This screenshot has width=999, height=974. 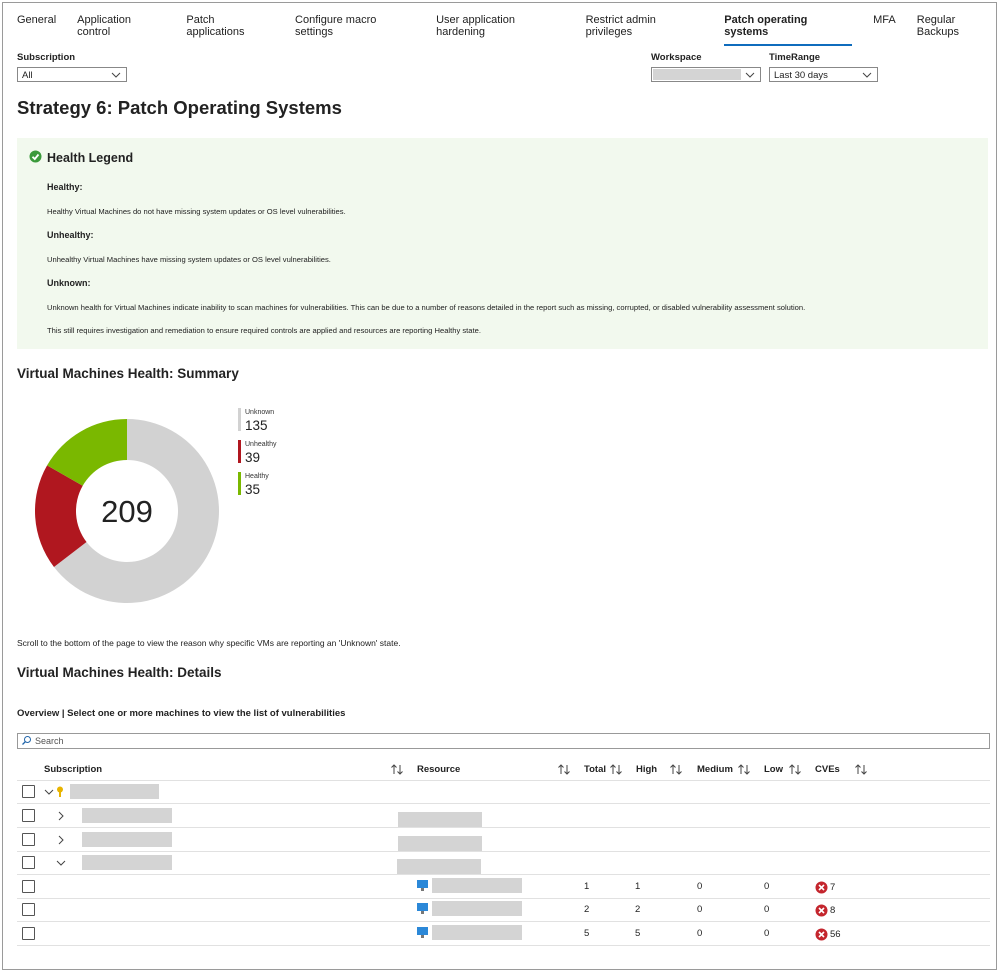 I want to click on filter-label: TimeRange, so click(x=795, y=57).